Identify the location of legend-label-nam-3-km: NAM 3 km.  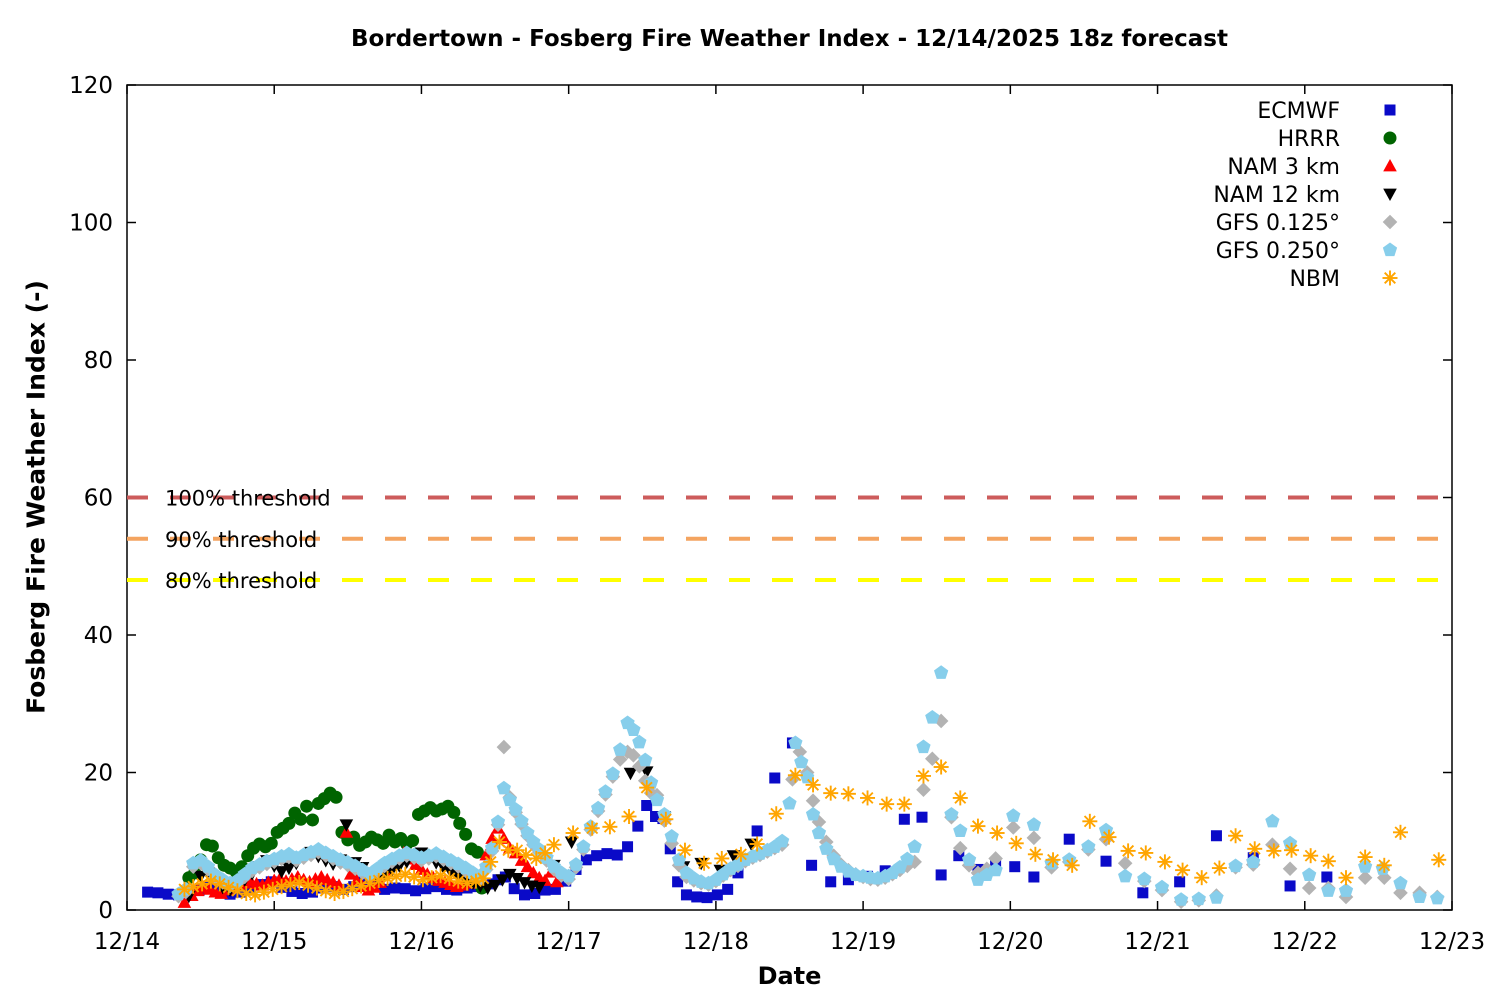
(1283, 167).